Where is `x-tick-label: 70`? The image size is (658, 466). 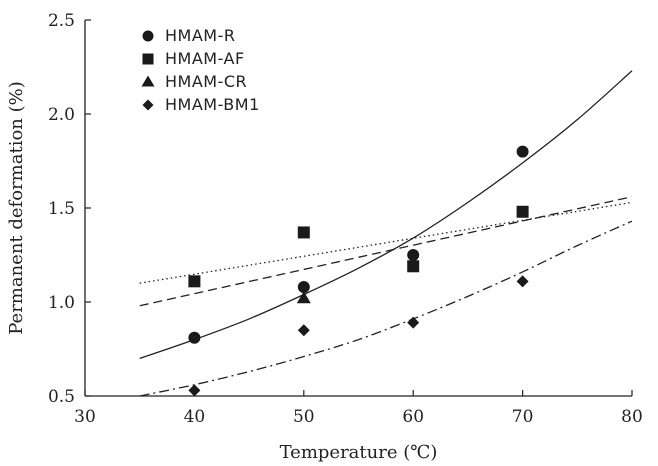
x-tick-label: 70 is located at coordinates (523, 417).